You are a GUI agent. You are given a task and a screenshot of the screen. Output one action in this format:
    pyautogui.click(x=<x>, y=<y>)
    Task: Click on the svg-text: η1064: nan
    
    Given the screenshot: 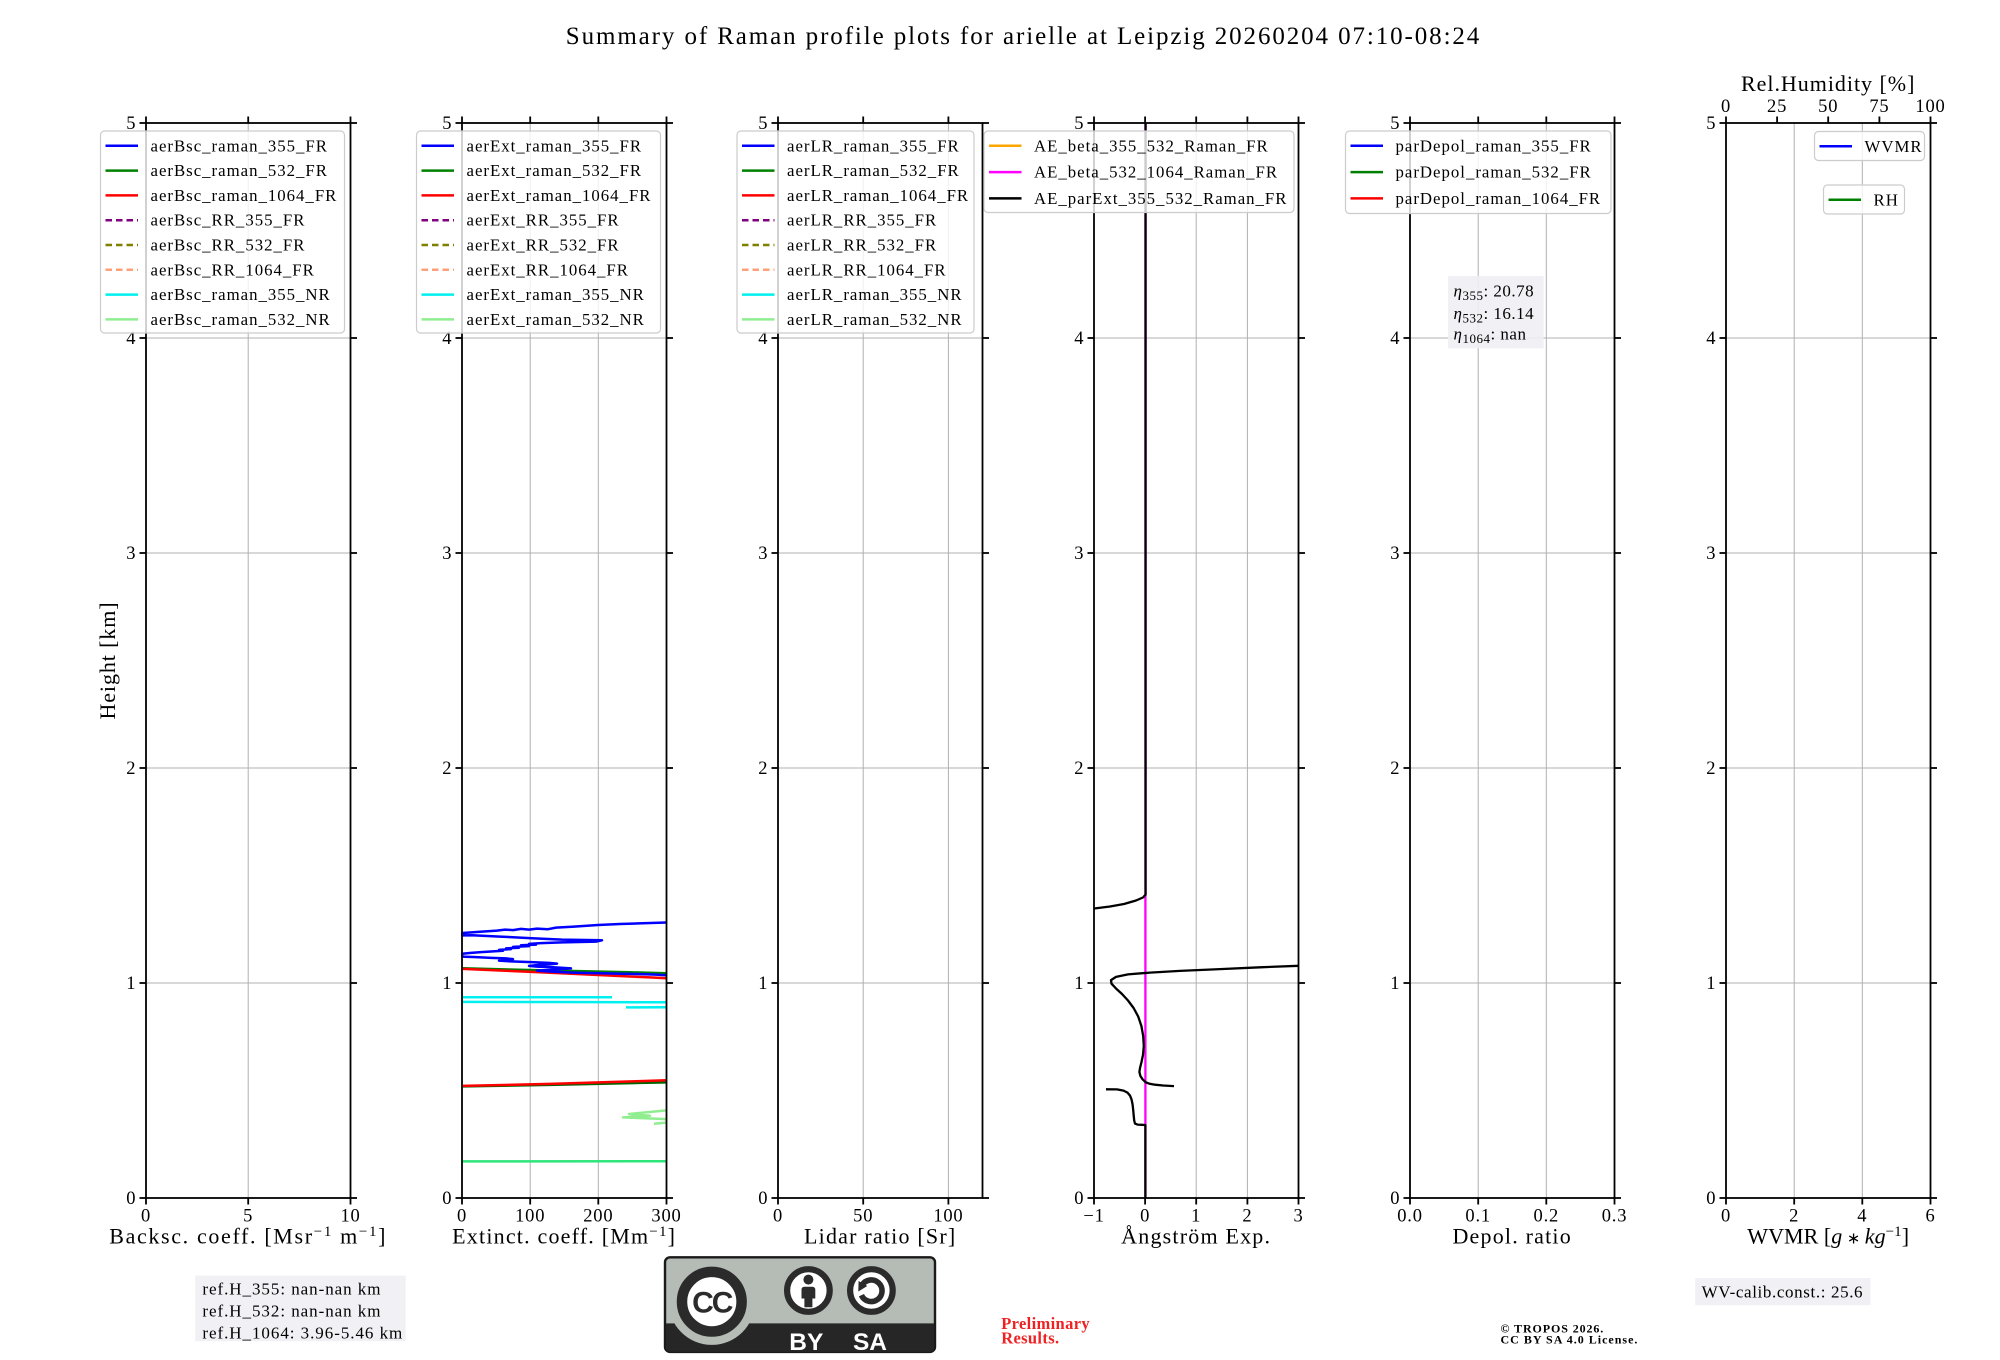 What is the action you would take?
    pyautogui.click(x=1490, y=336)
    